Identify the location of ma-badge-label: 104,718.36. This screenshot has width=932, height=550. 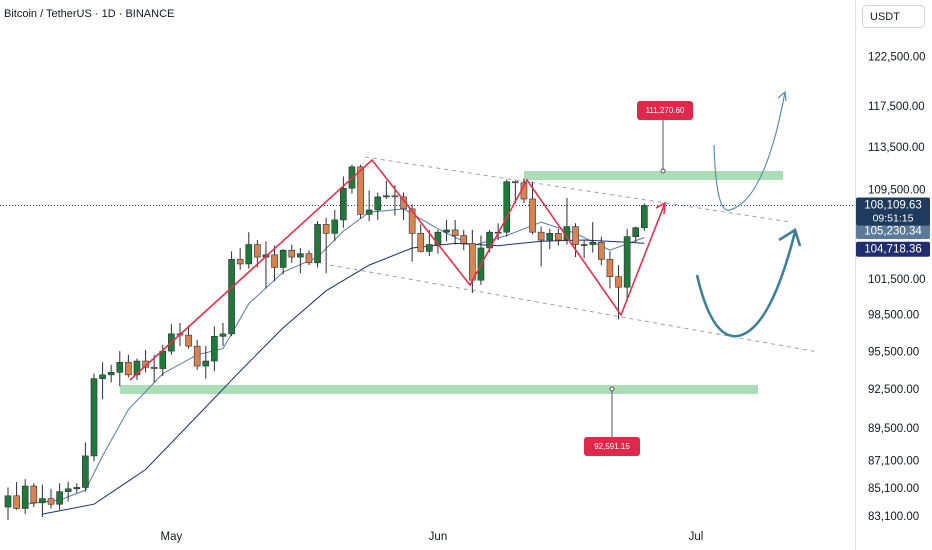
(893, 249).